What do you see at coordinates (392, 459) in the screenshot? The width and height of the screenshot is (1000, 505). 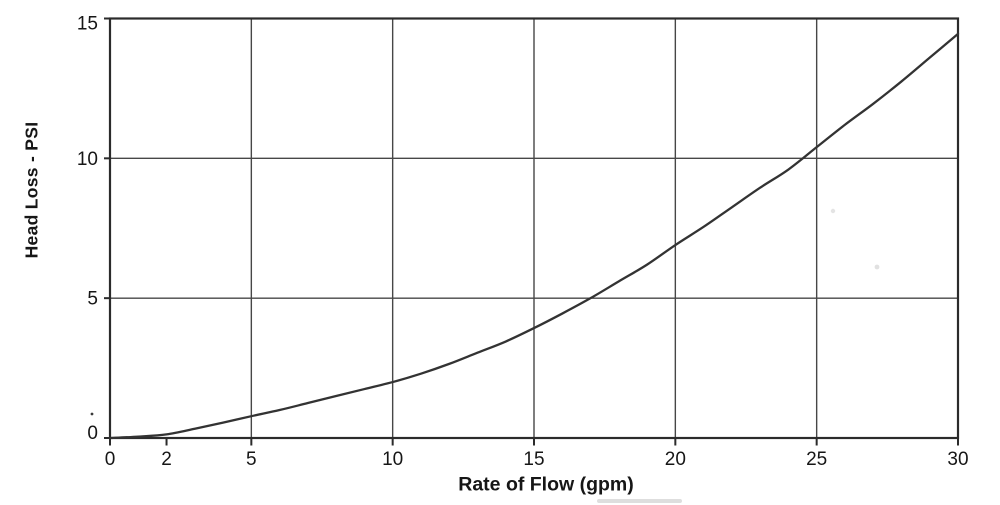 I see `x-tick-label: 10` at bounding box center [392, 459].